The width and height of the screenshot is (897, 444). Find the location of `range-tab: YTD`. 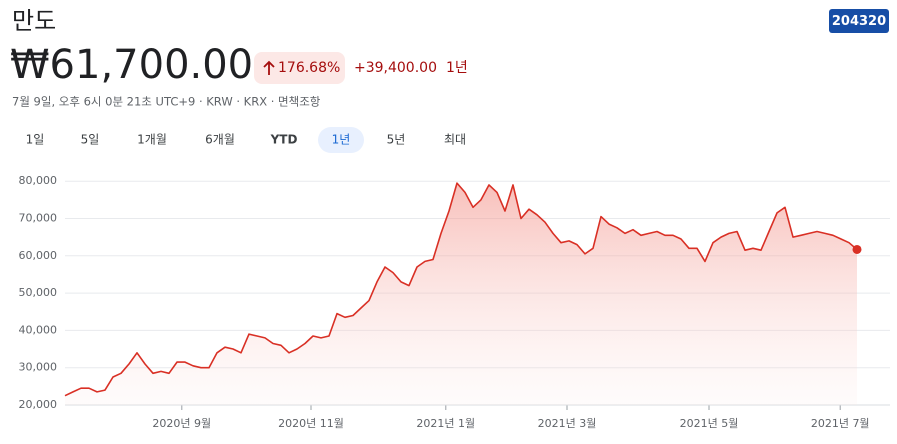

range-tab: YTD is located at coordinates (284, 140).